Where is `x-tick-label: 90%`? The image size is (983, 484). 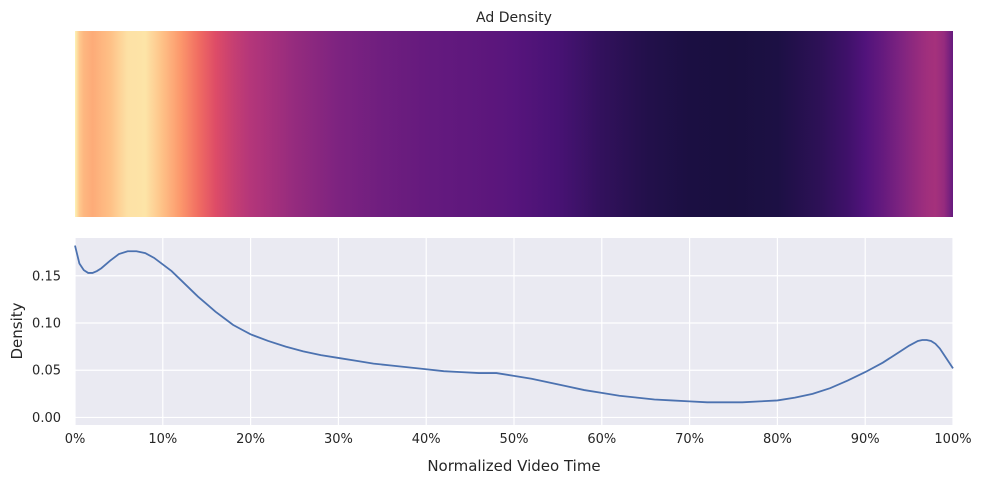 x-tick-label: 90% is located at coordinates (865, 439).